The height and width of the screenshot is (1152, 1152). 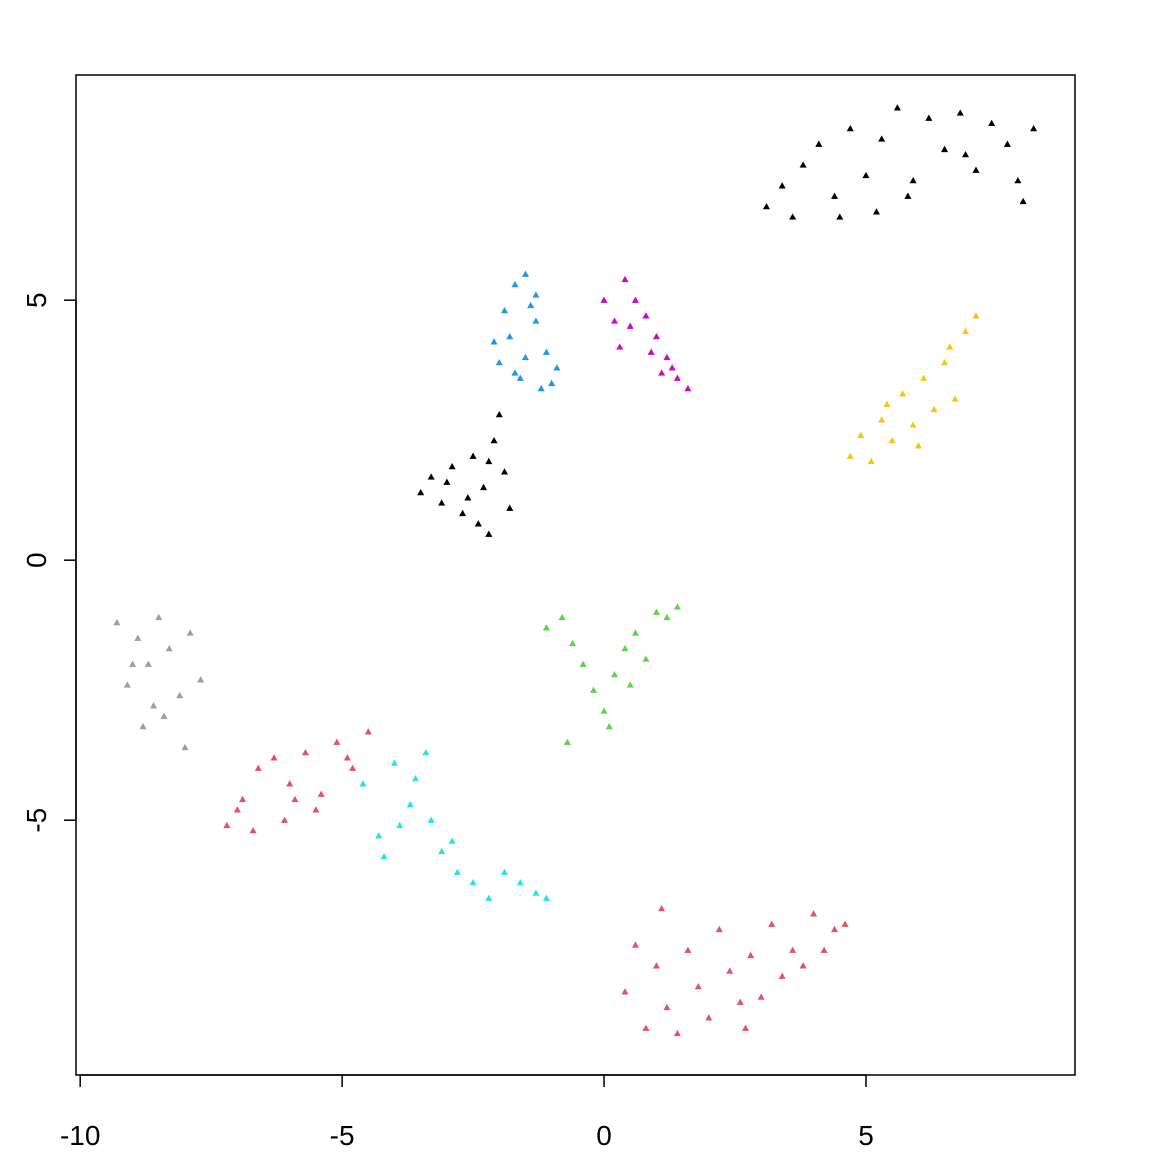 What do you see at coordinates (80, 1135) in the screenshot?
I see `x-tick-label: -10` at bounding box center [80, 1135].